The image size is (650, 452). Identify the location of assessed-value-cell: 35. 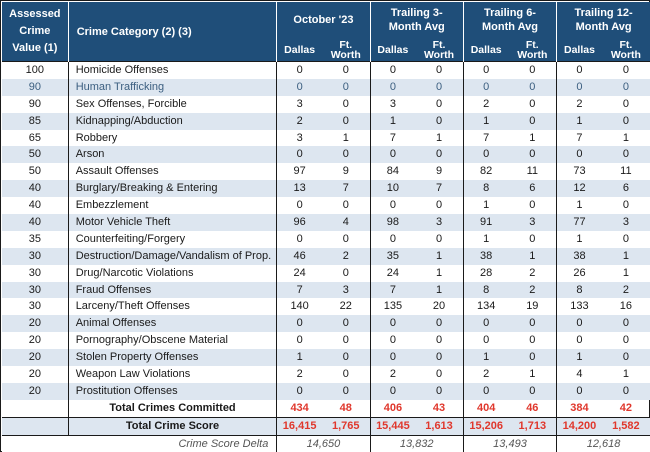
(35, 239).